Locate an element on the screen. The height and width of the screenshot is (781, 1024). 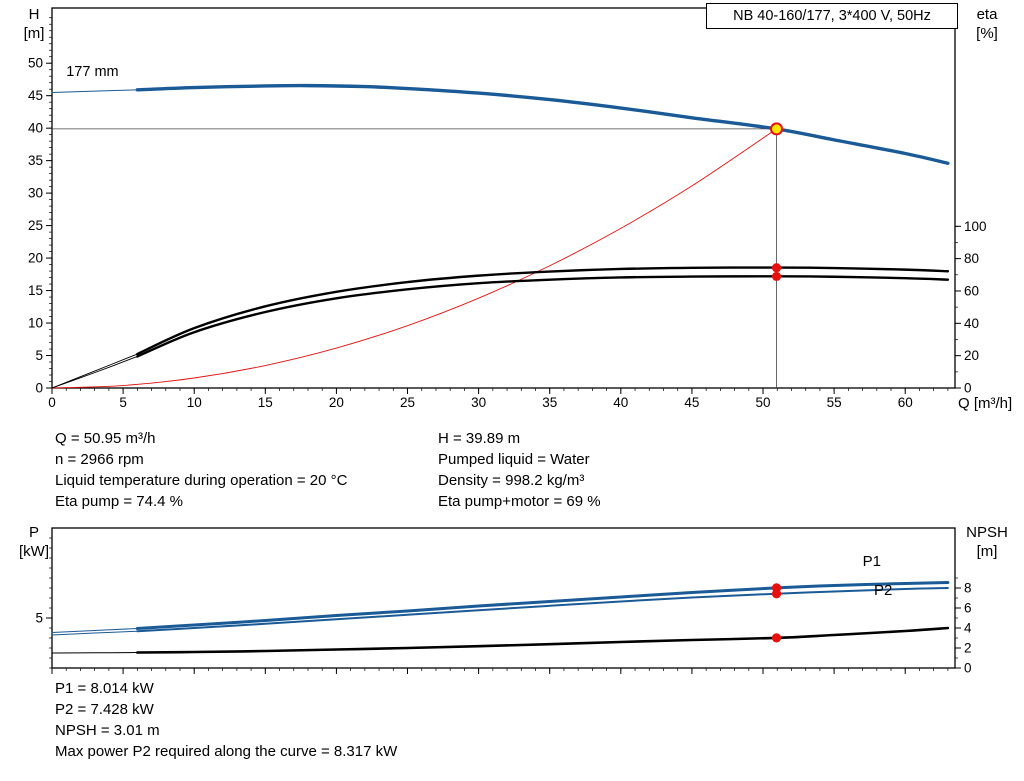
npsh-dot is located at coordinates (776, 638).